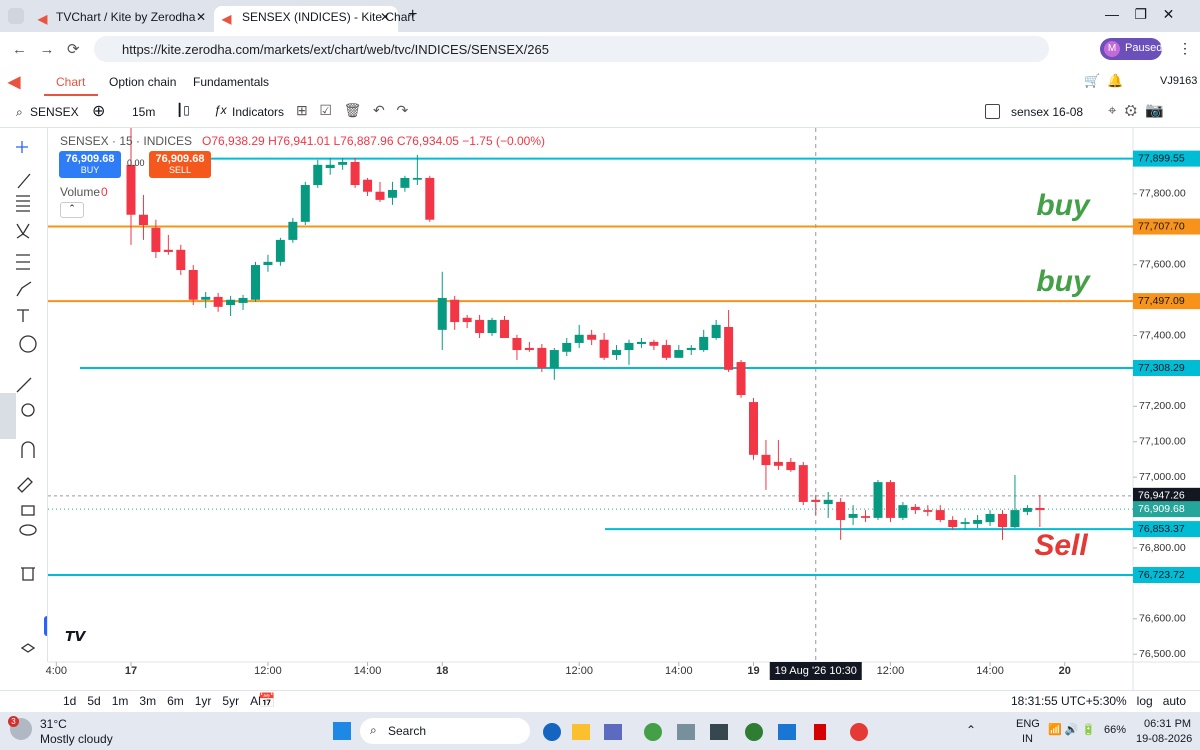 This screenshot has width=1200, height=750. I want to click on collapse-legend: ⌃, so click(72, 210).